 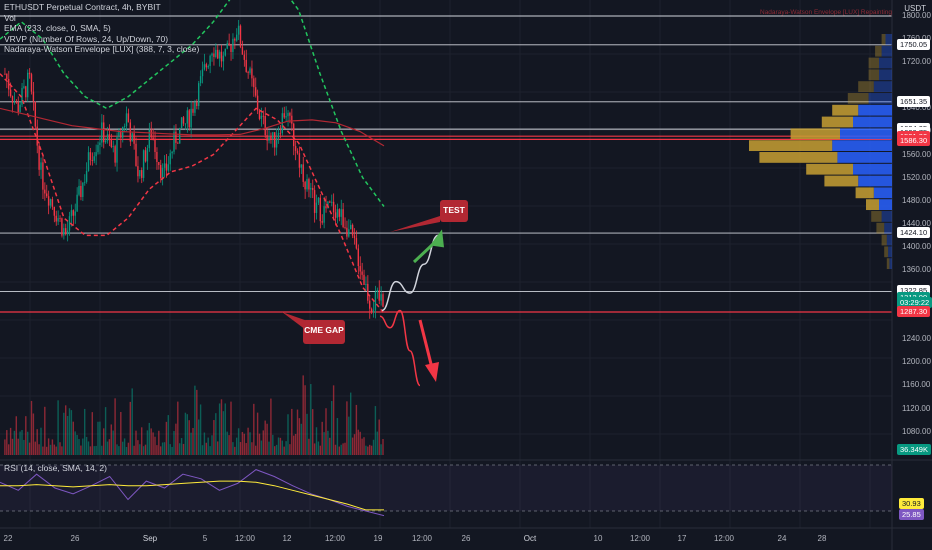 I want to click on rsi-legend: RSI (14, close, SMA, 14, 2), so click(x=55, y=468).